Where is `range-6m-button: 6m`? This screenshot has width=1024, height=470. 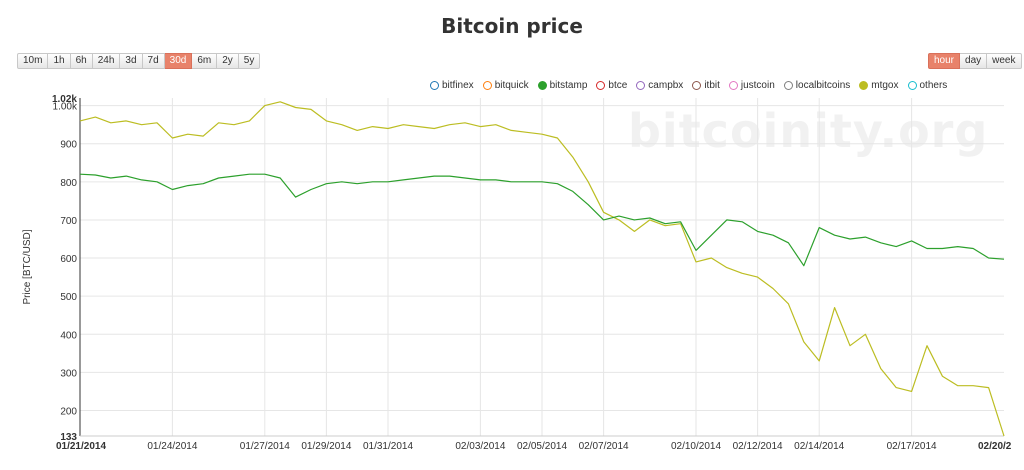
range-6m-button: 6m is located at coordinates (205, 61).